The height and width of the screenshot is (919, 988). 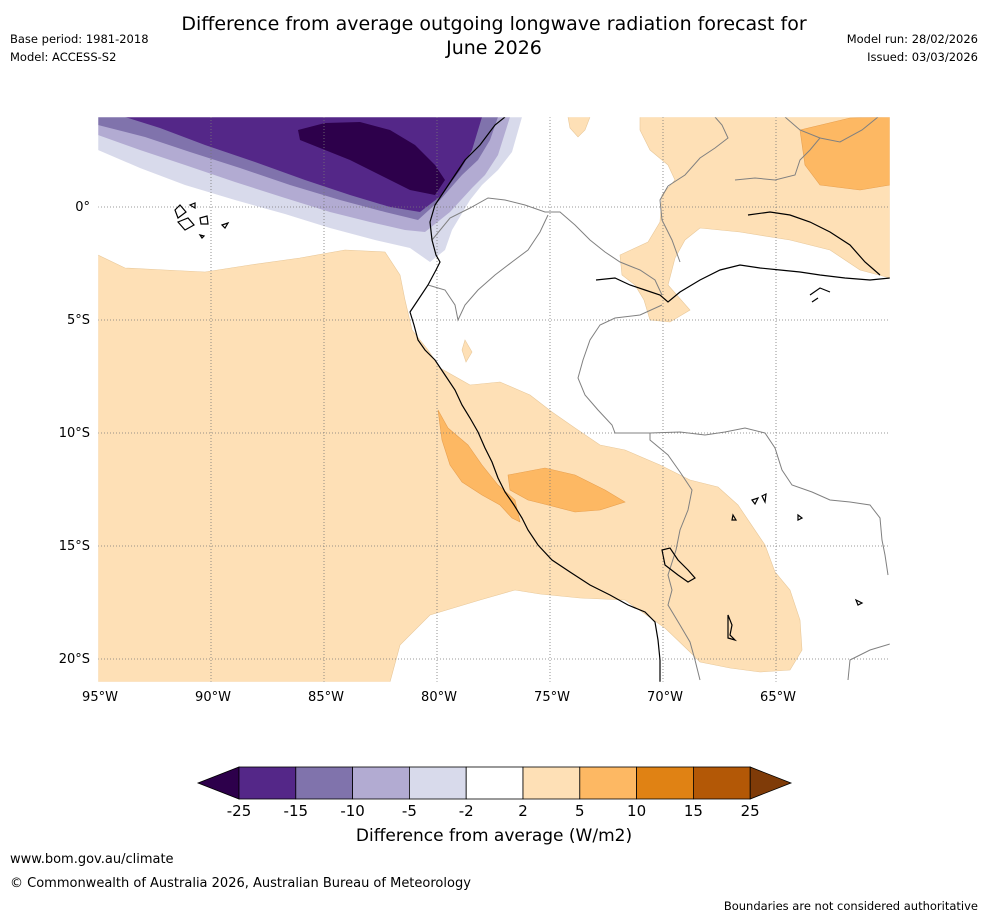 What do you see at coordinates (912, 39) in the screenshot?
I see `model-run: Model run: 28/02/2026` at bounding box center [912, 39].